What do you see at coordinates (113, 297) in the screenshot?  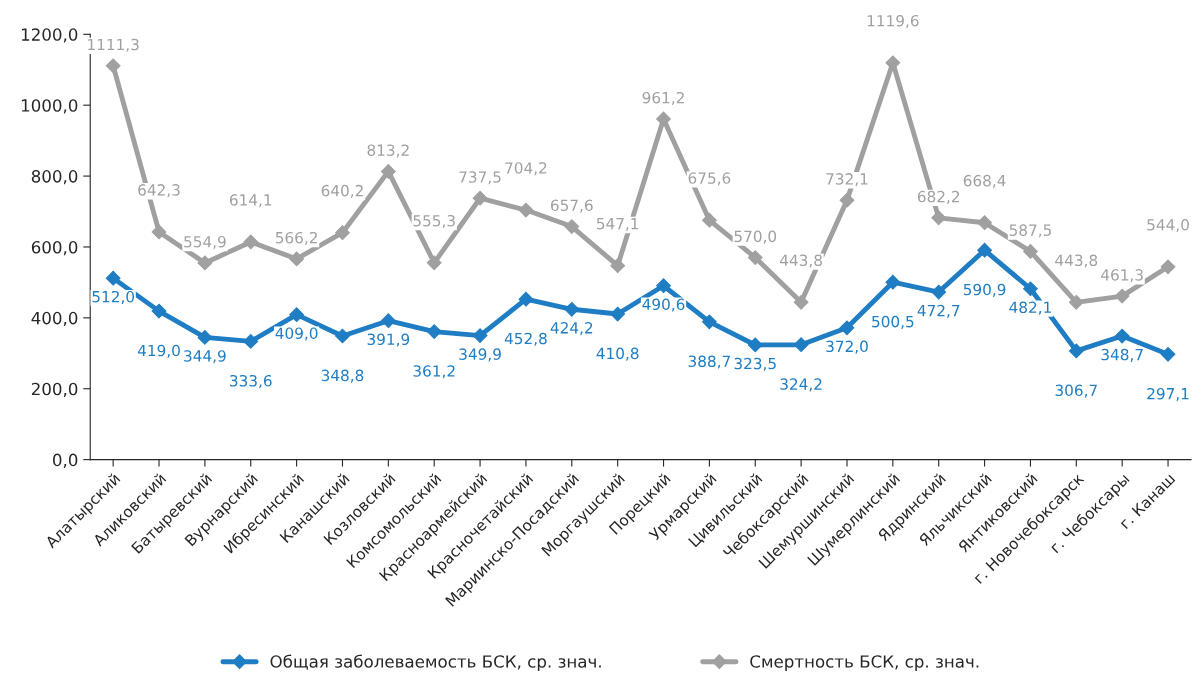 I see `data-label: 512,0` at bounding box center [113, 297].